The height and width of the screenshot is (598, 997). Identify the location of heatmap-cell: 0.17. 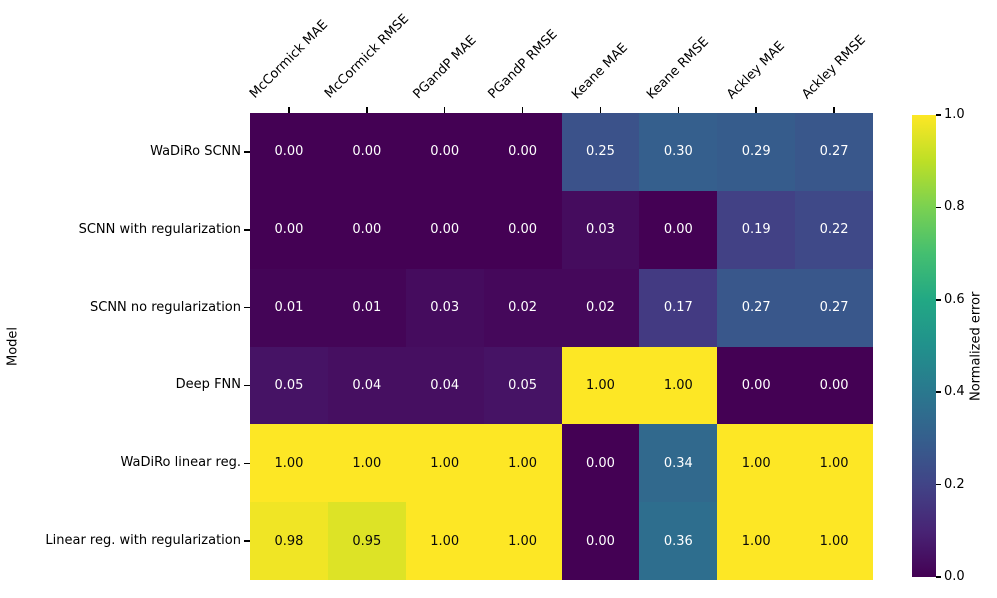
(678, 307).